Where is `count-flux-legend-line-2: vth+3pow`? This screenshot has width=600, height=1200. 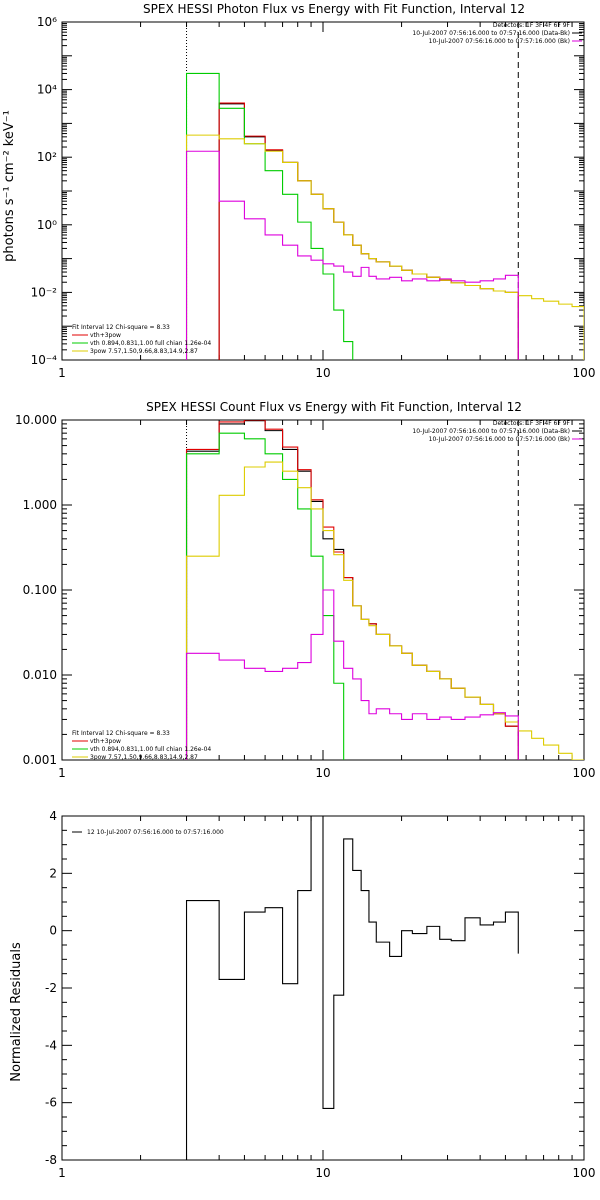 count-flux-legend-line-2: vth+3pow is located at coordinates (105, 741).